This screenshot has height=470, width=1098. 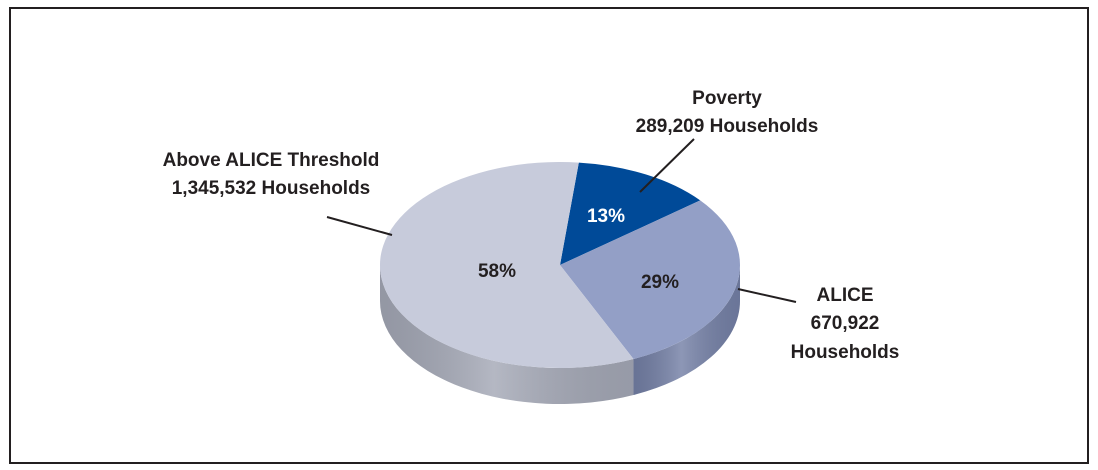 I want to click on leader-line-alice, so click(x=767, y=295).